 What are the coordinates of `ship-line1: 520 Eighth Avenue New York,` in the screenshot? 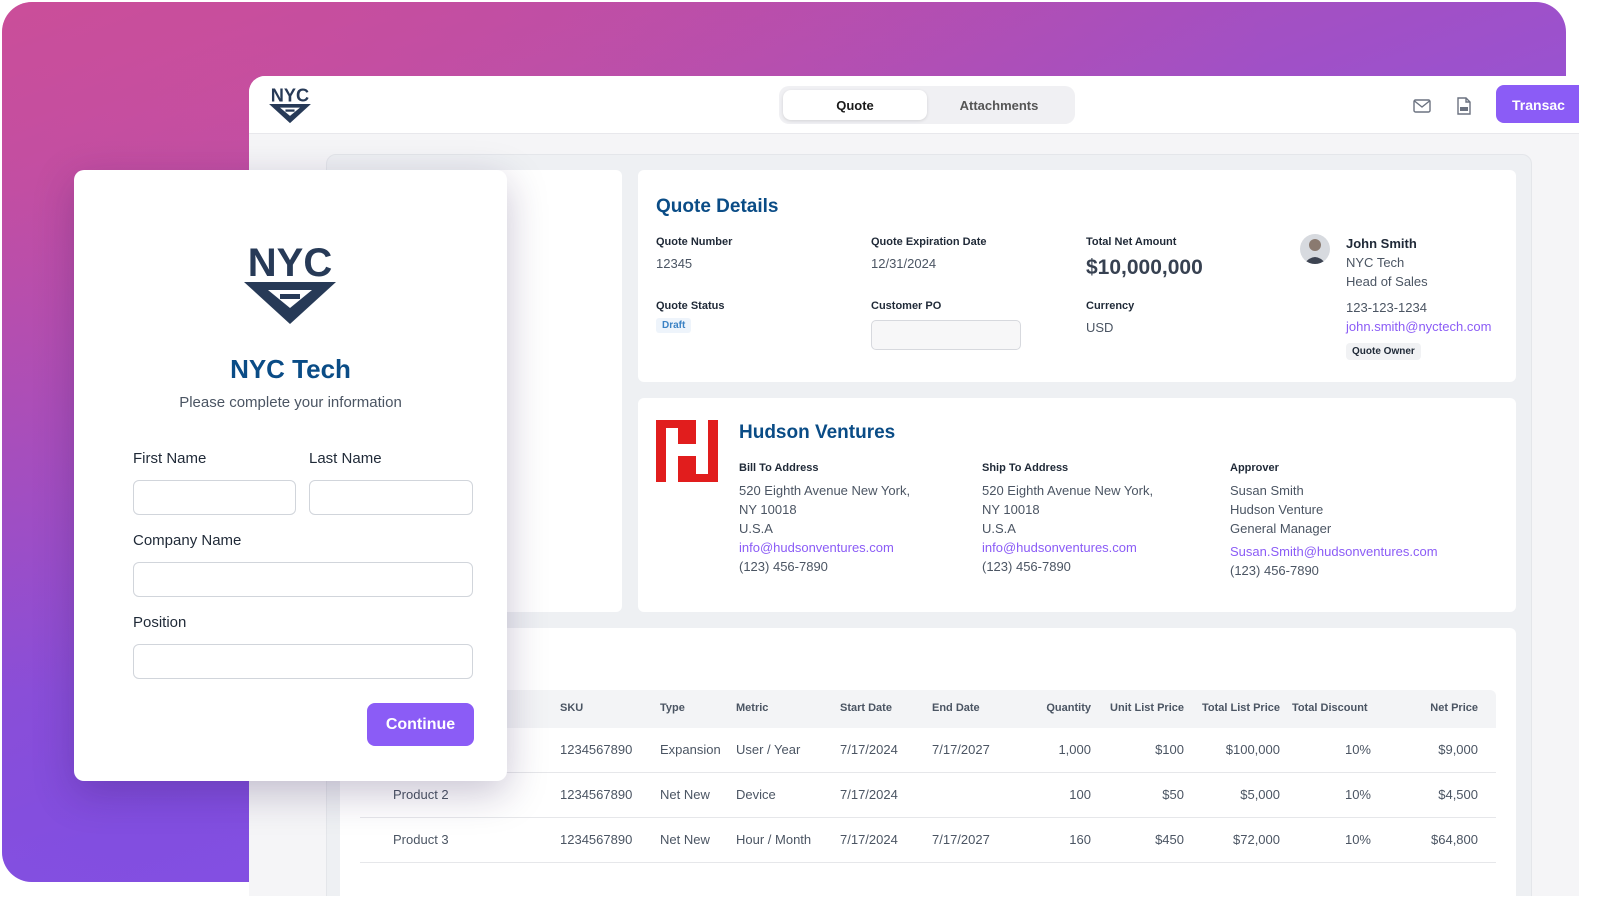 It's located at (1068, 490).